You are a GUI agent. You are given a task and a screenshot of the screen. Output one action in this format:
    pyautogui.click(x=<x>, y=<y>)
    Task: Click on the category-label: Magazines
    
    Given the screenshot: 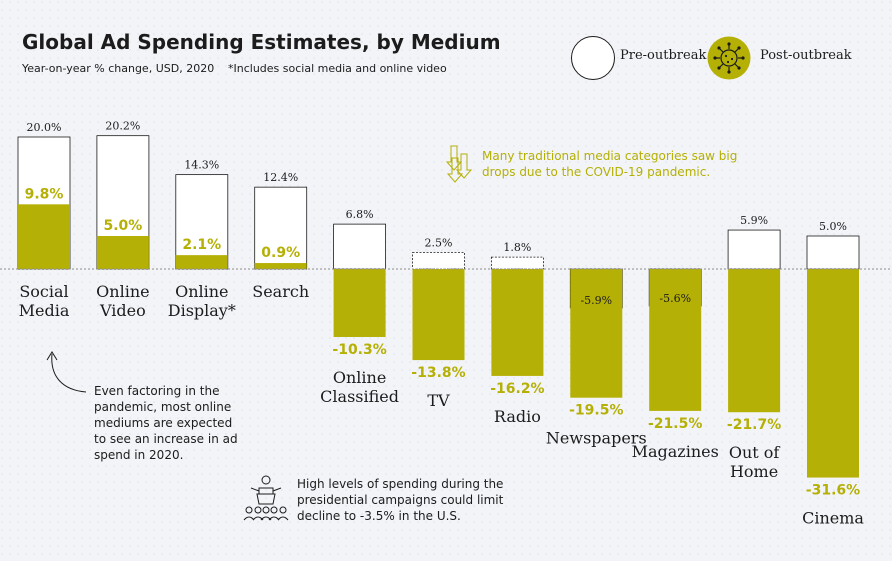 What is the action you would take?
    pyautogui.click(x=675, y=451)
    